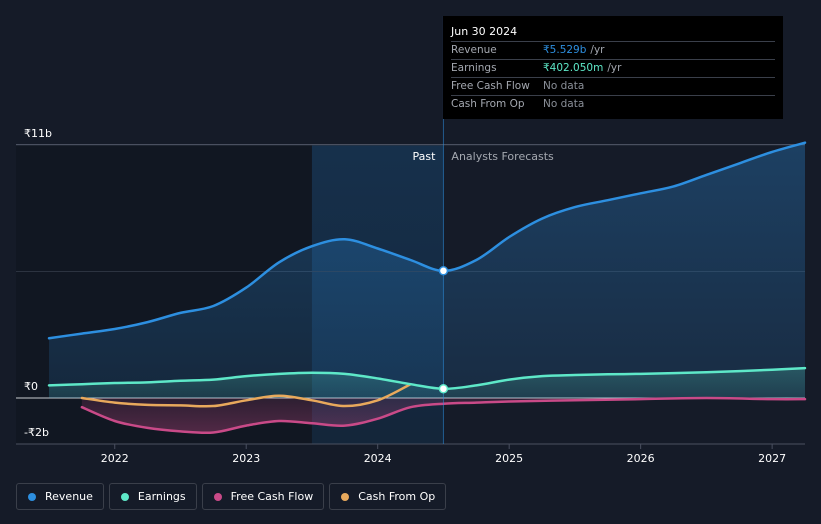 The image size is (821, 524). What do you see at coordinates (613, 104) in the screenshot?
I see `tooltip-row-cash-from-op: Cash From Op No data` at bounding box center [613, 104].